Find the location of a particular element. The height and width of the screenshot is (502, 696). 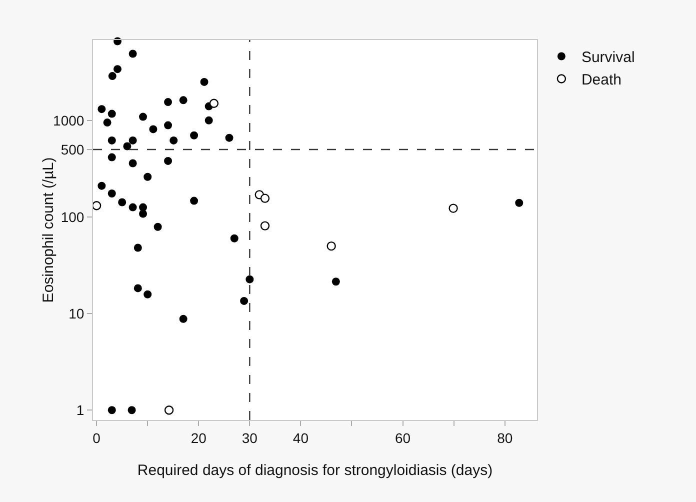

y-tick-label: 100 is located at coordinates (72, 216).